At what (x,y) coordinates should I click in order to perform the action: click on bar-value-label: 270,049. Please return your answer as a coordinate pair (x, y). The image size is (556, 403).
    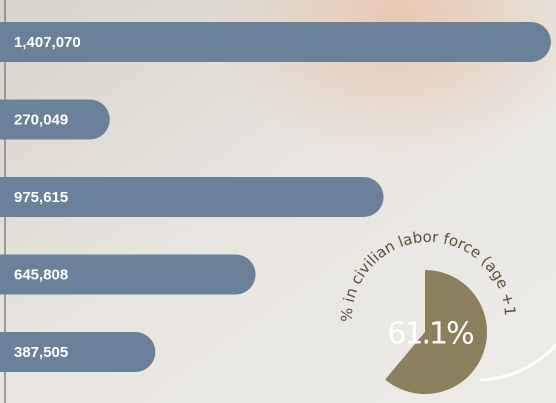
    Looking at the image, I should click on (41, 119).